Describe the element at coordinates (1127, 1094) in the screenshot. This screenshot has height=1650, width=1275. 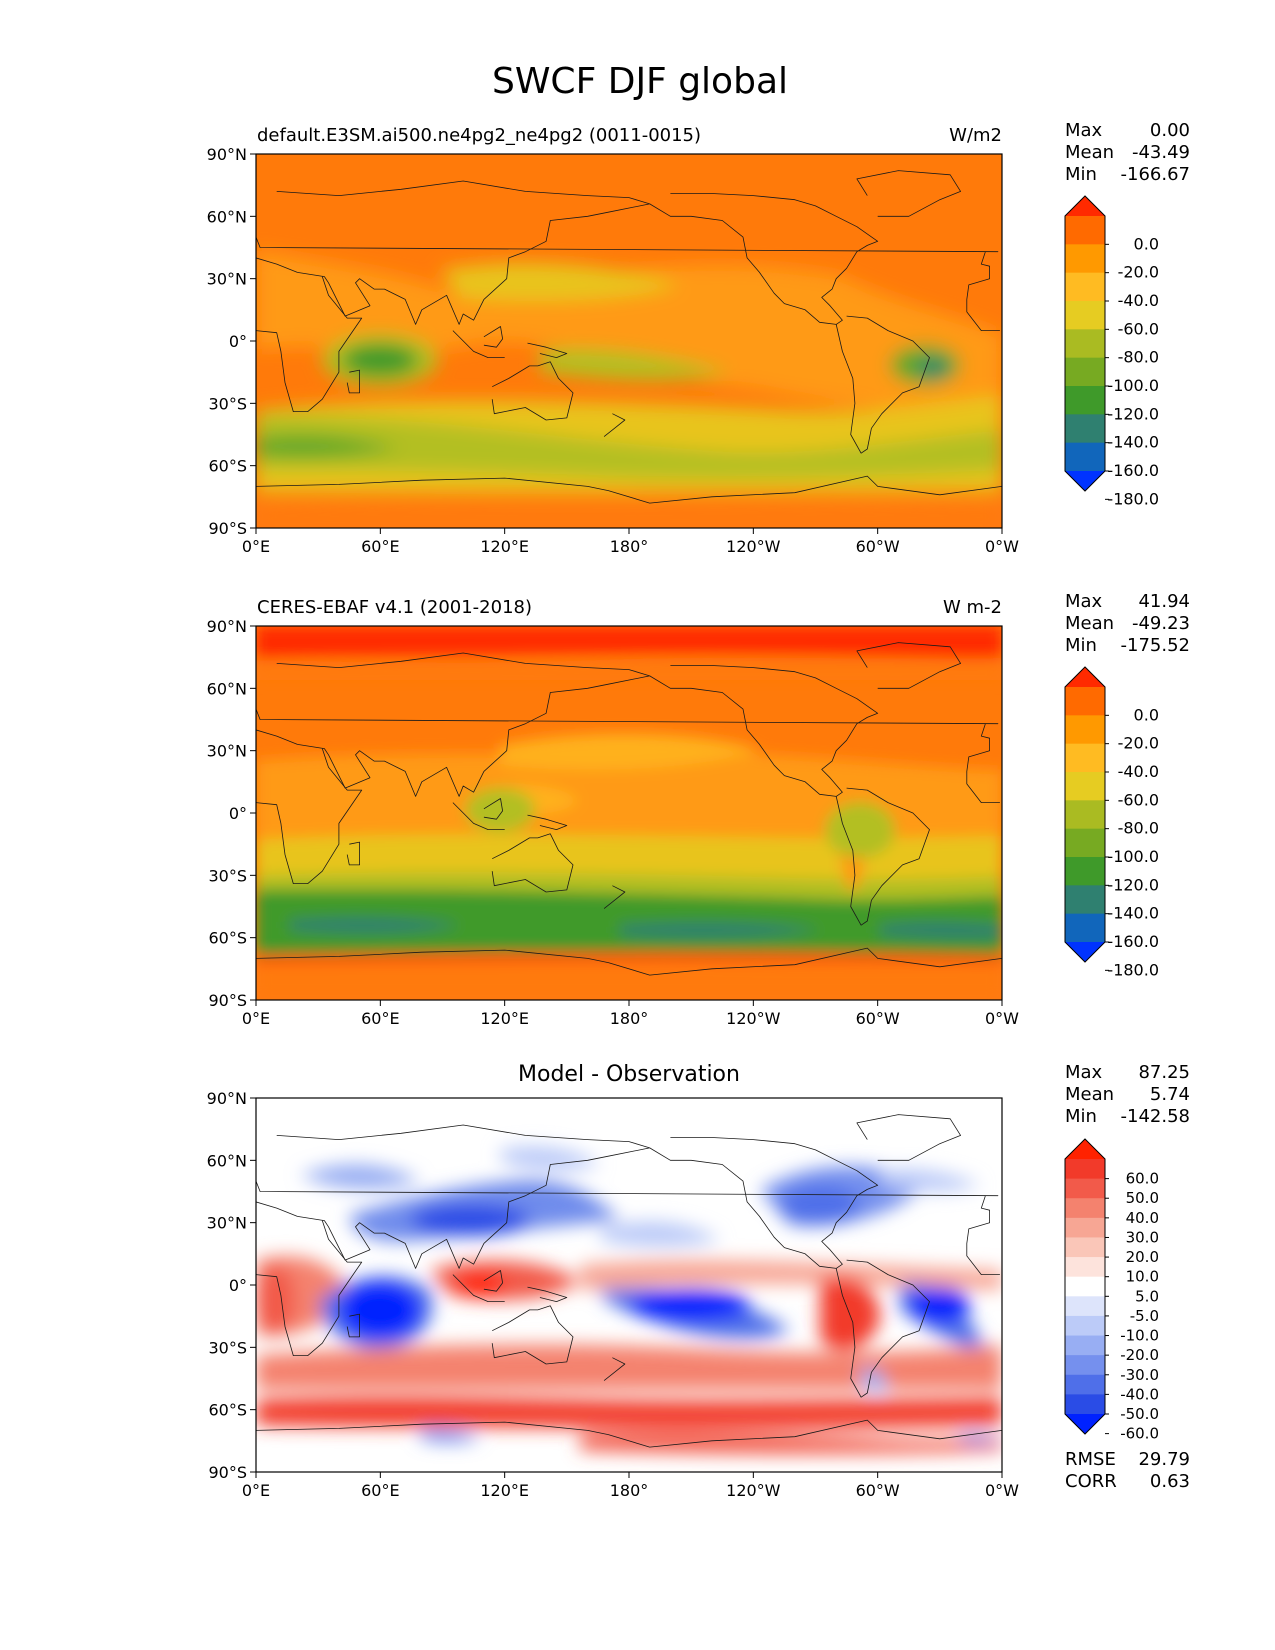
I see `panel-diff-stats: Max 87.25 Mean 5.74 Min -142.58` at that location.